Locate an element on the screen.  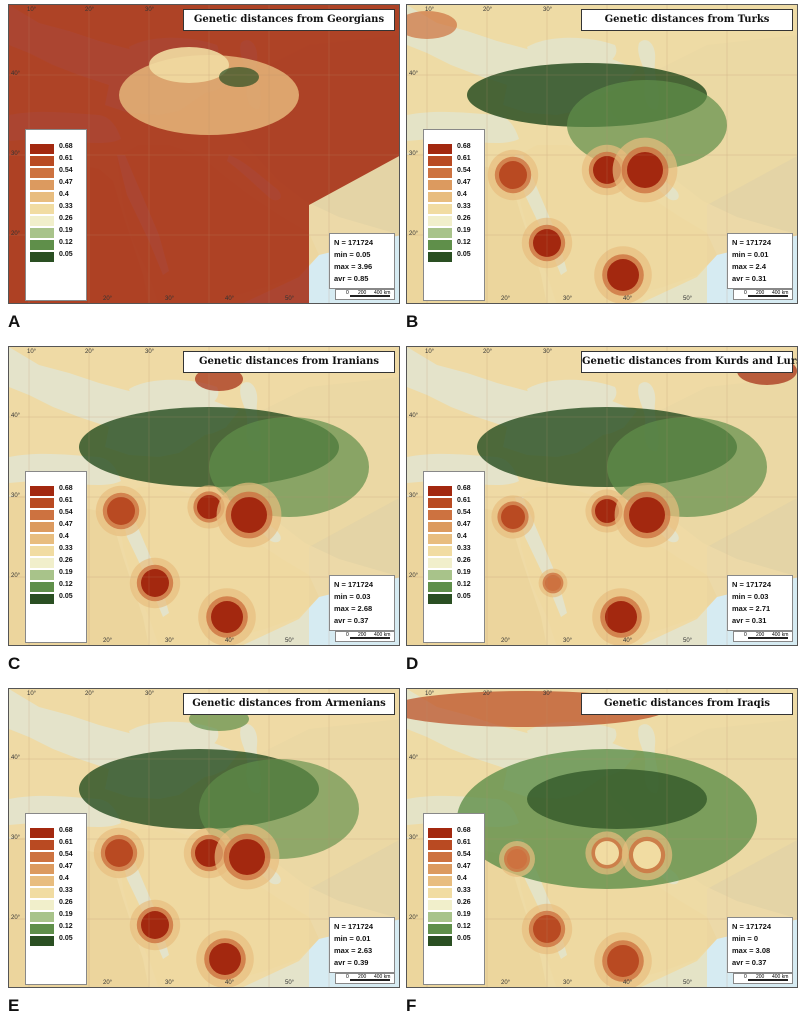
legend-label: 0.68 is located at coordinates (66, 830).